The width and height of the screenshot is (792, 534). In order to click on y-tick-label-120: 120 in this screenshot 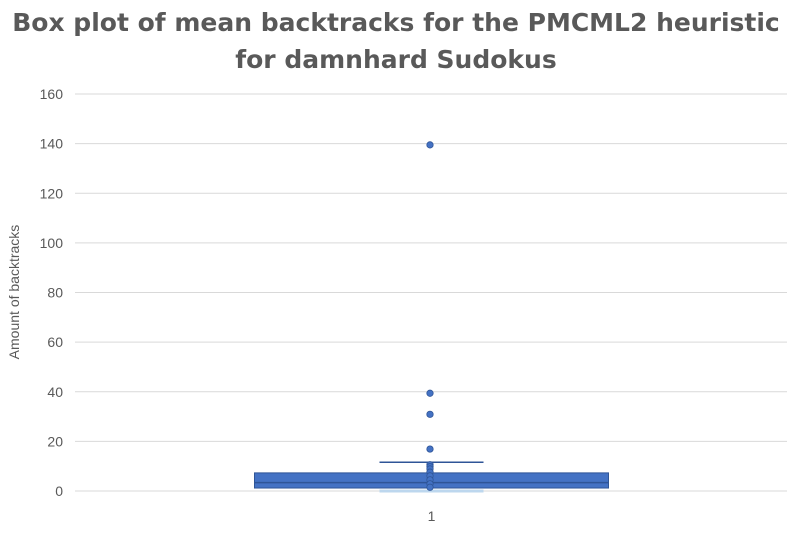, I will do `click(52, 193)`.